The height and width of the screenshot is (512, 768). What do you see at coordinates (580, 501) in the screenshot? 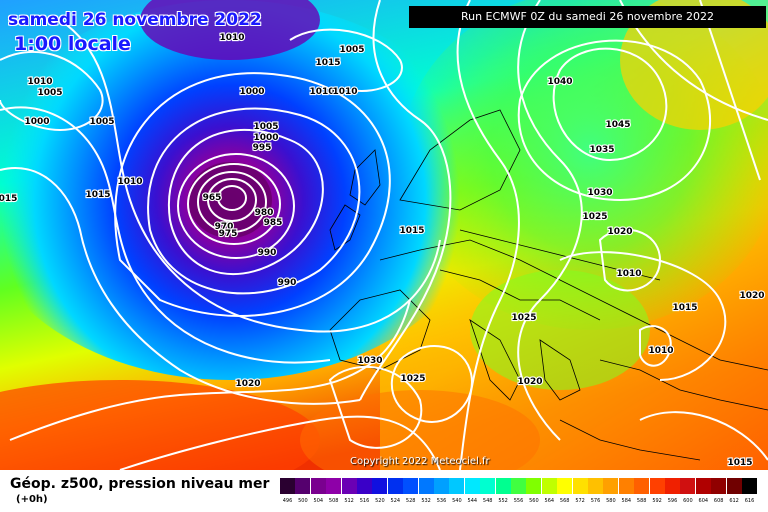
I see `scale-label: 572` at bounding box center [580, 501].